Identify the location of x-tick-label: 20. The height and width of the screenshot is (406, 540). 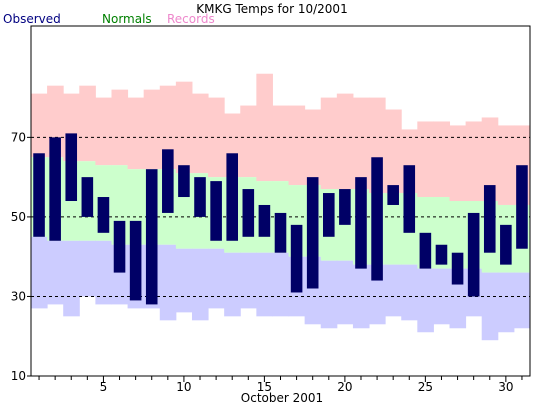
(344, 387).